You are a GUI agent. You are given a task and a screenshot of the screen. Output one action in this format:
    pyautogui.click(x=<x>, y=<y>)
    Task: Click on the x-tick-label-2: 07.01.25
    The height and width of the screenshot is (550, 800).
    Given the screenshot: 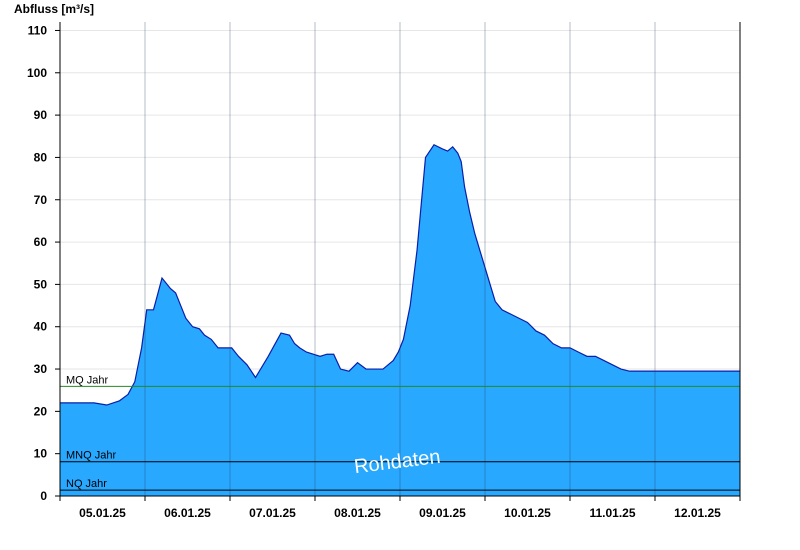 What is the action you would take?
    pyautogui.click(x=272, y=513)
    